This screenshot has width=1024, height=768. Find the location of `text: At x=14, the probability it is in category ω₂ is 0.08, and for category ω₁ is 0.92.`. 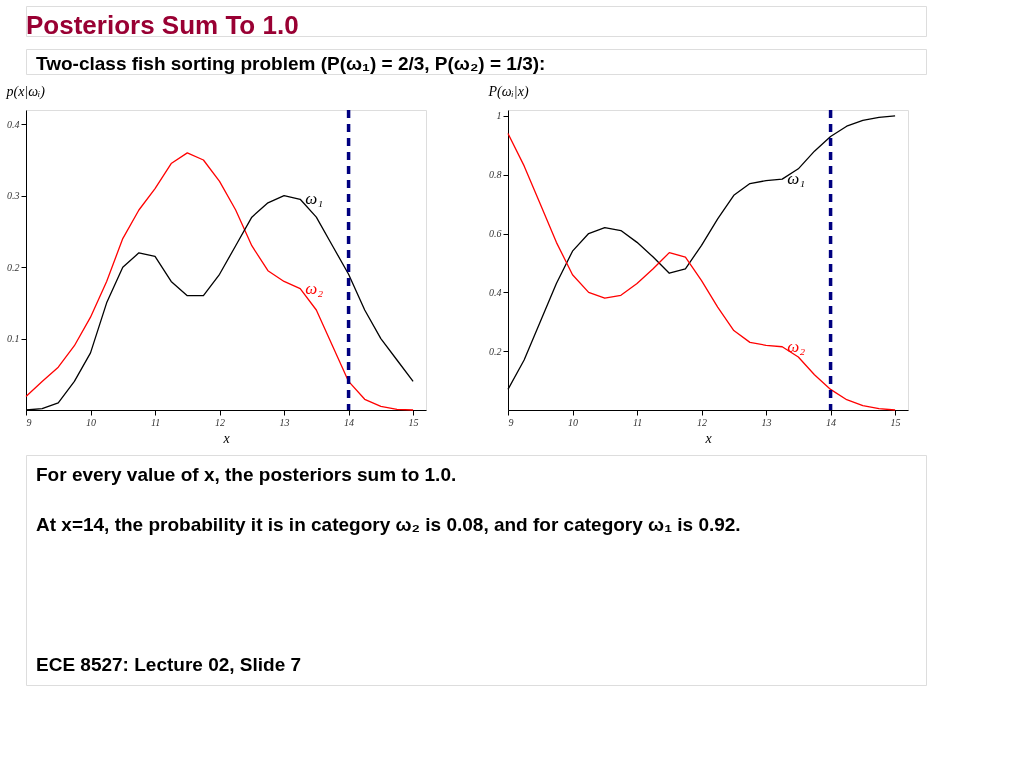

text: At x=14, the probability it is in category ω₂ is 0.08, and for category ω₁ is 0.92. is located at coordinates (388, 524).